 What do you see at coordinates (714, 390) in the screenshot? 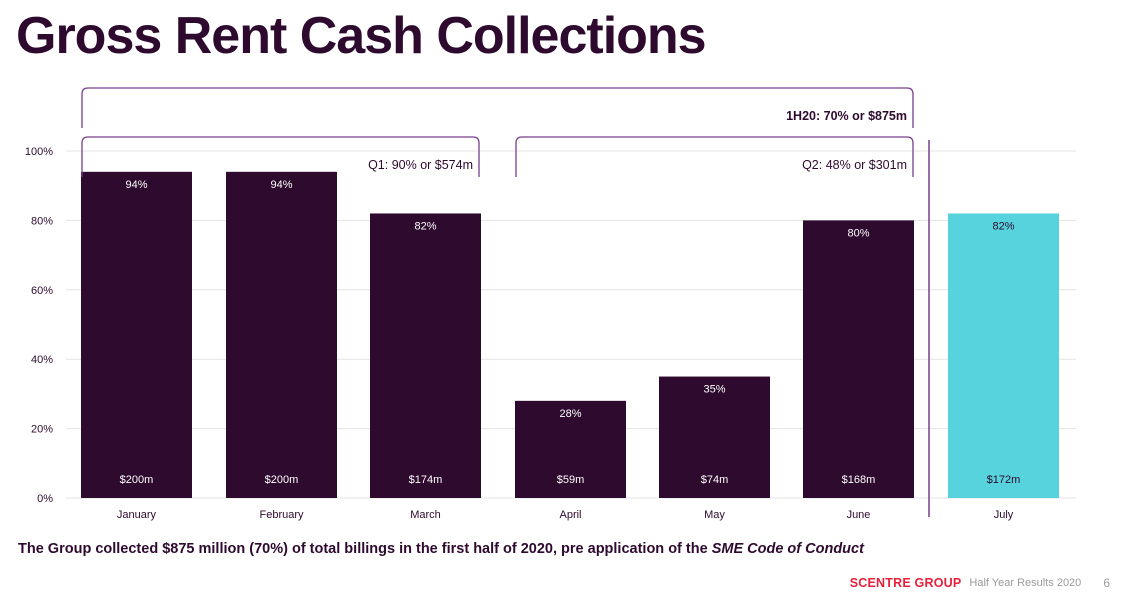
I see `bar-percent-label: 35%` at bounding box center [714, 390].